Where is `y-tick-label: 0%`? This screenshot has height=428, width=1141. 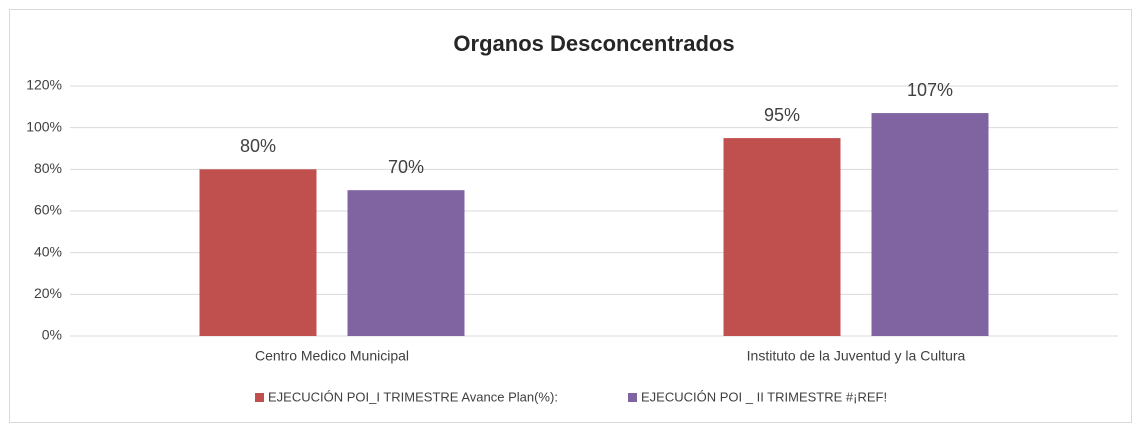
y-tick-label: 0% is located at coordinates (52, 335).